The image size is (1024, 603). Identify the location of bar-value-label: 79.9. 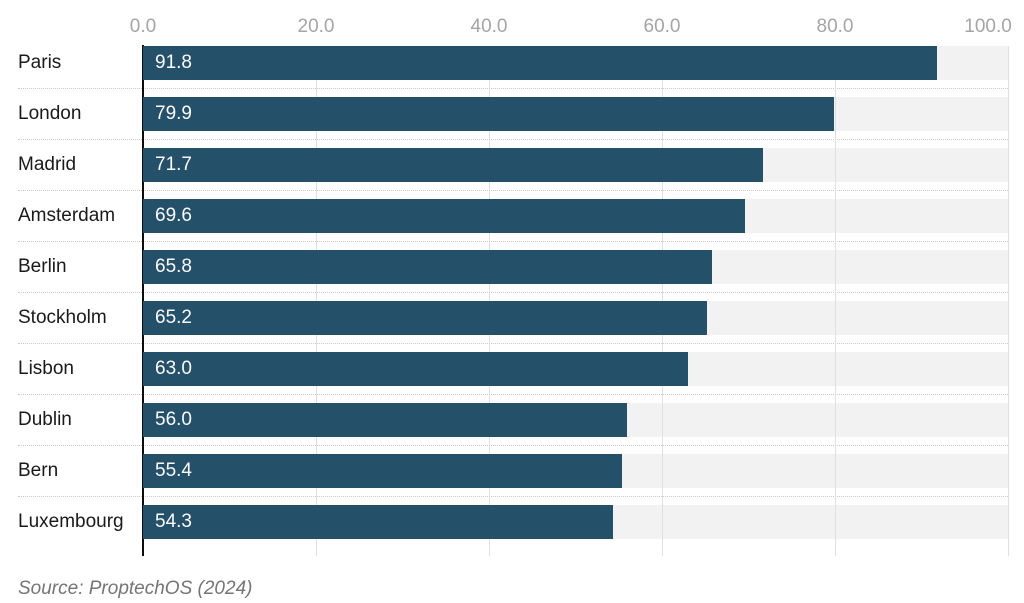
(173, 113).